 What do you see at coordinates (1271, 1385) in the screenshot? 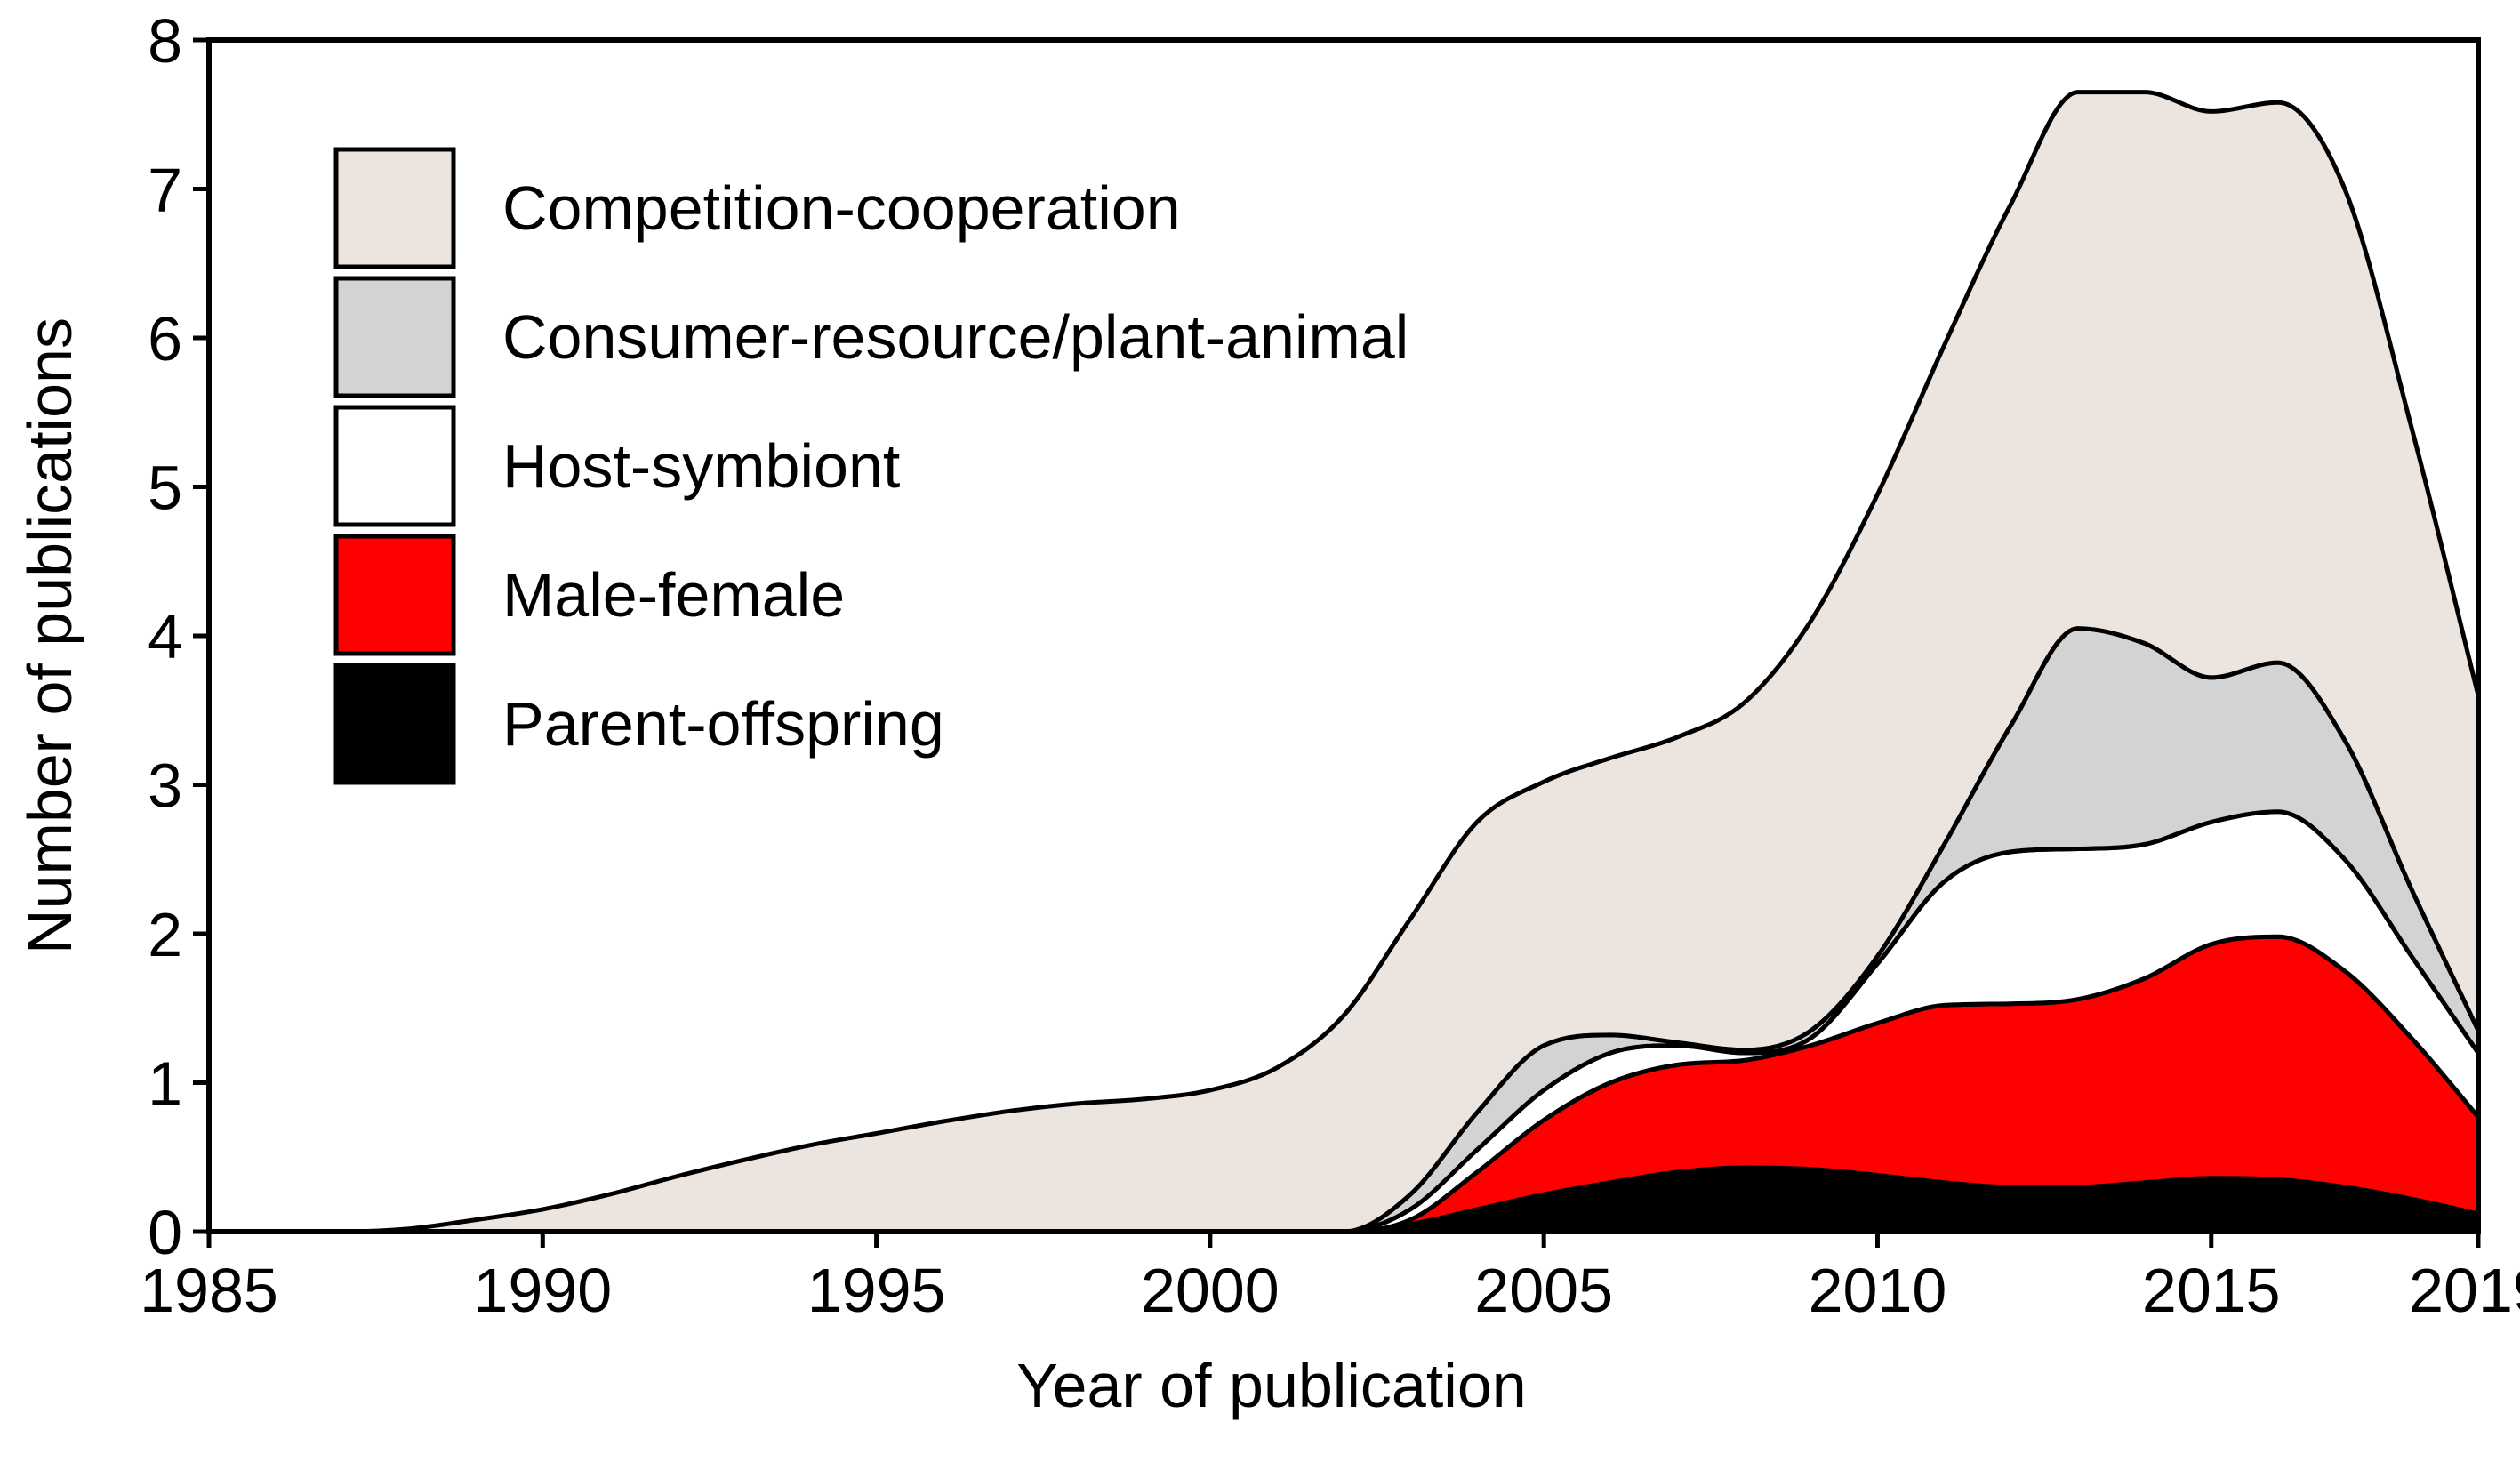
I see `x-axis-title: Year of publication` at bounding box center [1271, 1385].